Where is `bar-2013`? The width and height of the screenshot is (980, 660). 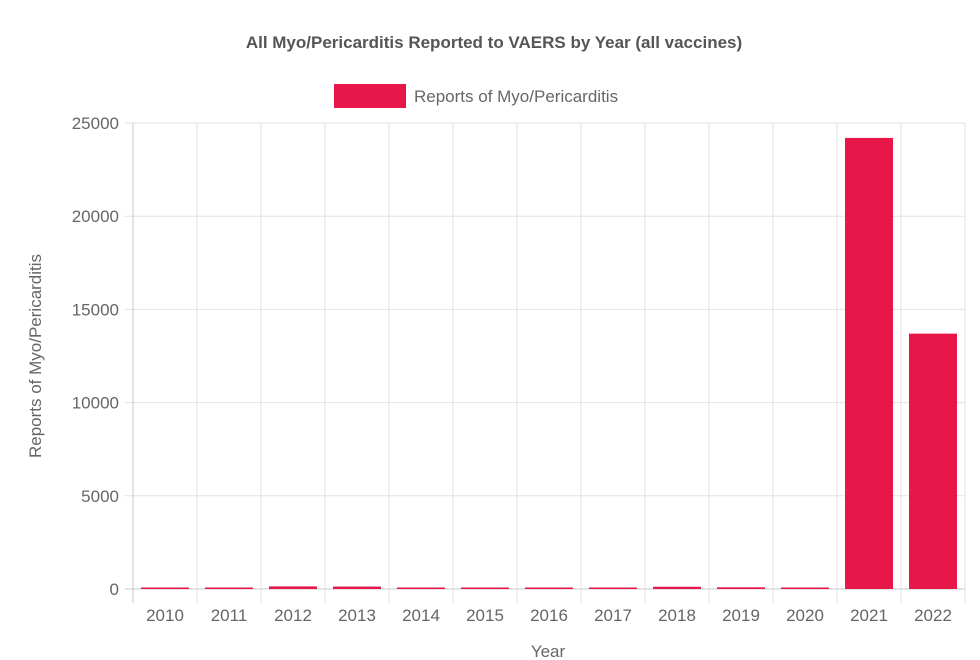
bar-2013 is located at coordinates (357, 587).